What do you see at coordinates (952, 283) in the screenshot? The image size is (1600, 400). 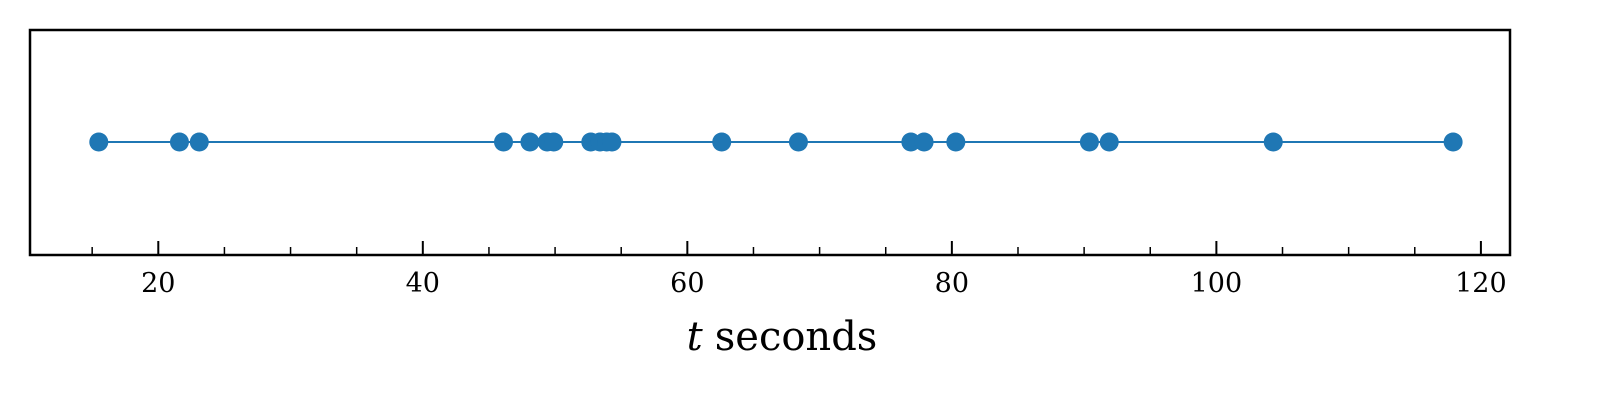 I see `x-tick-label: 80` at bounding box center [952, 283].